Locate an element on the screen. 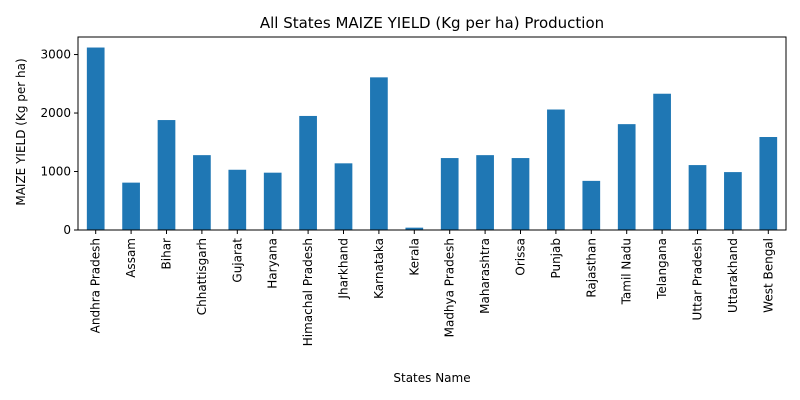 This screenshot has width=800, height=400. bar-telangana is located at coordinates (662, 161).